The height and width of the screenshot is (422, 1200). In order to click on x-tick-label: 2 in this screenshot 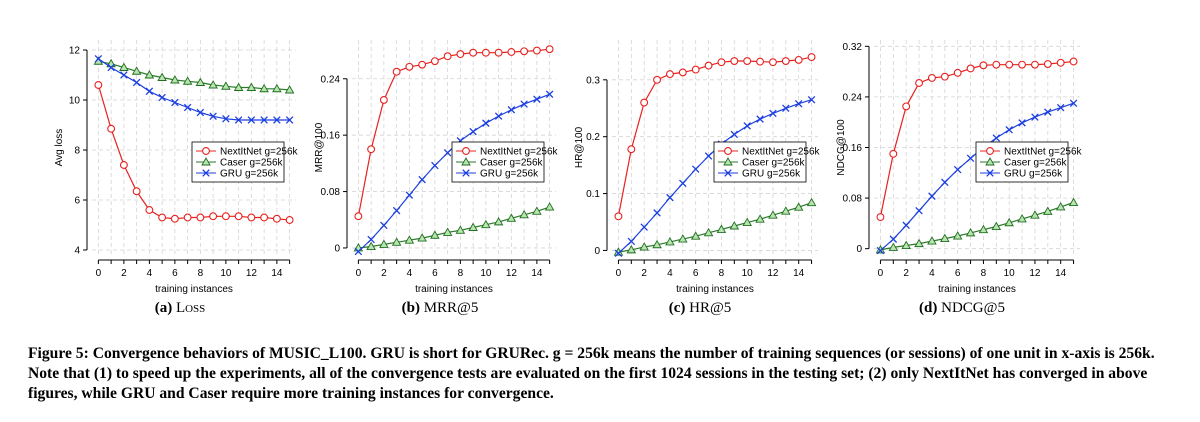, I will do `click(906, 273)`.